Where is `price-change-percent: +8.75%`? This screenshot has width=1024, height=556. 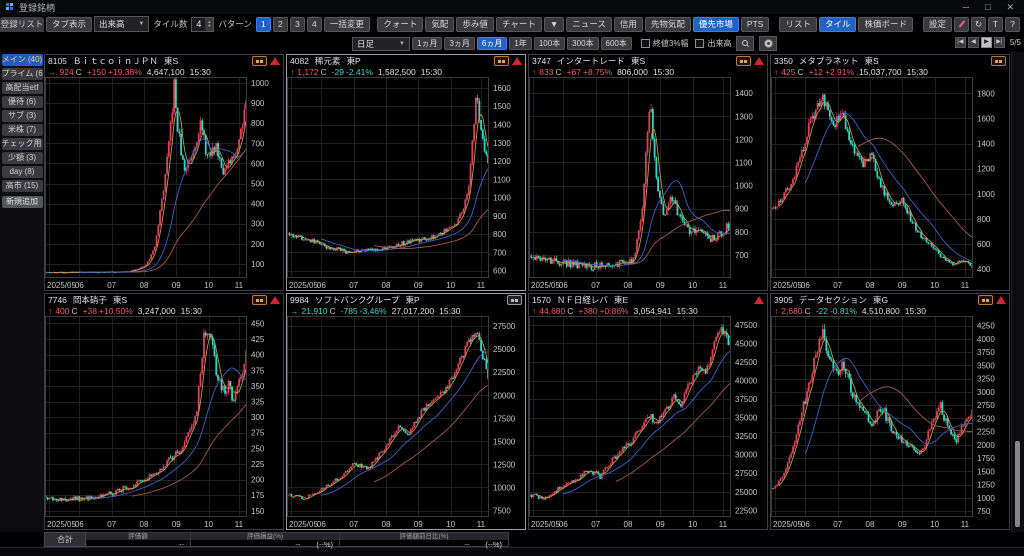 price-change-percent: +8.75% is located at coordinates (598, 71).